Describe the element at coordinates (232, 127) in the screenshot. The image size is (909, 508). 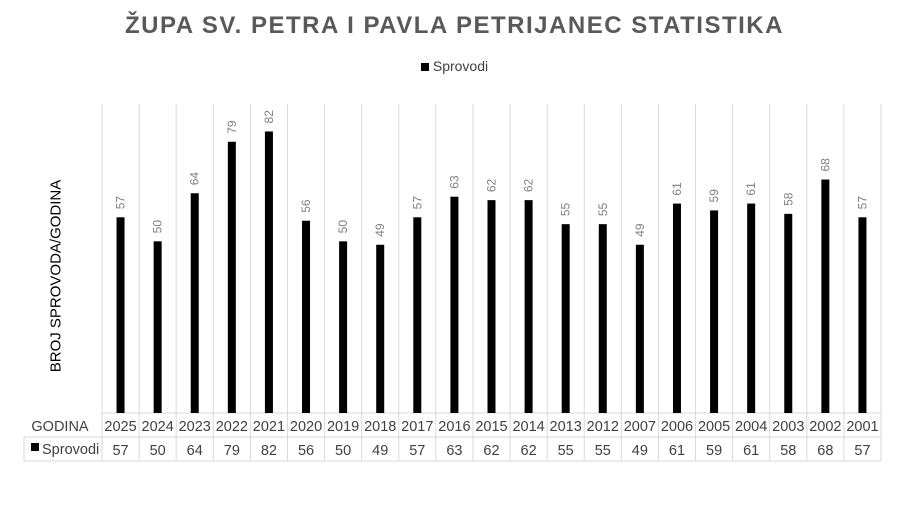
I see `data-label: 79` at that location.